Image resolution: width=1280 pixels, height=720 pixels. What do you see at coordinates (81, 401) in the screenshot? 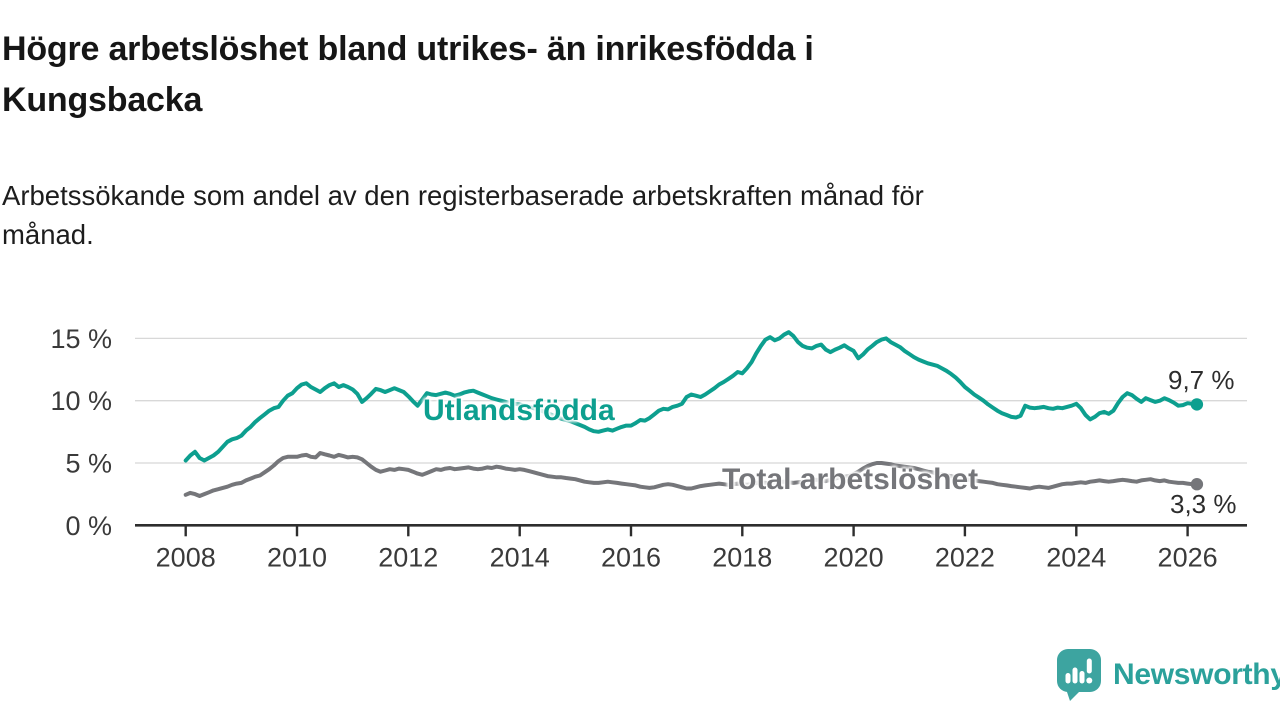
I see `y-tick-label: 10 %` at bounding box center [81, 401].